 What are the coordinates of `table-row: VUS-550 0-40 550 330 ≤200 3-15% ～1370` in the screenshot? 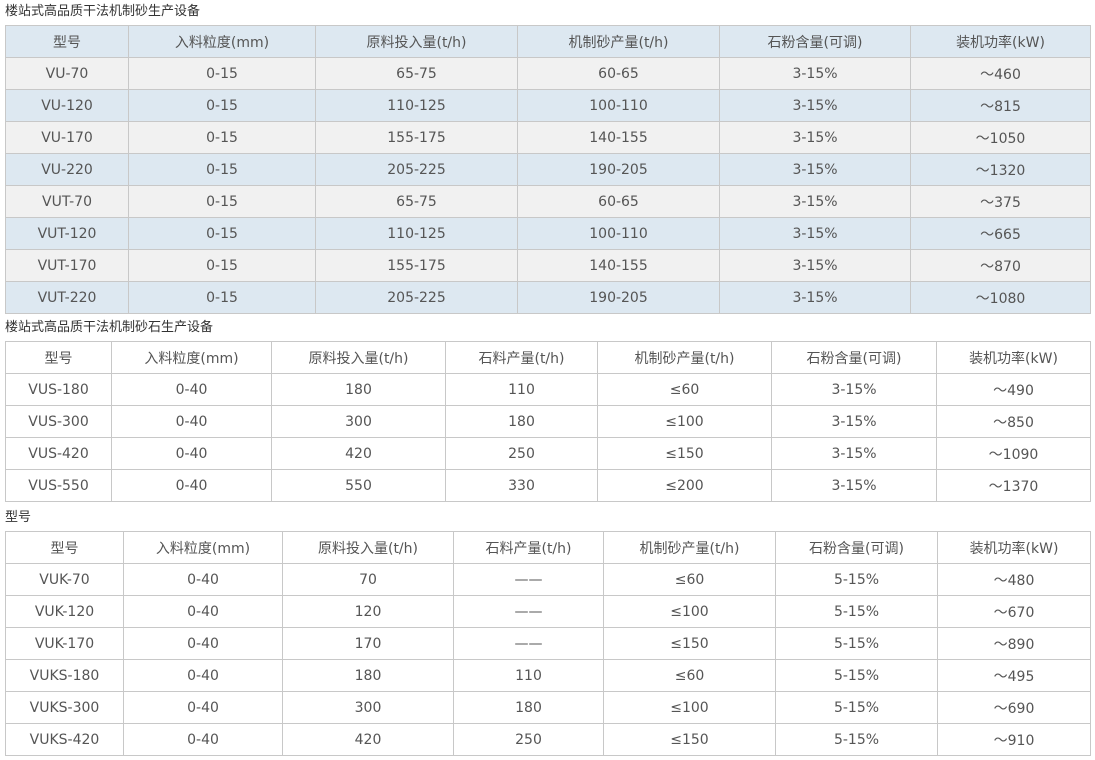 It's located at (548, 485).